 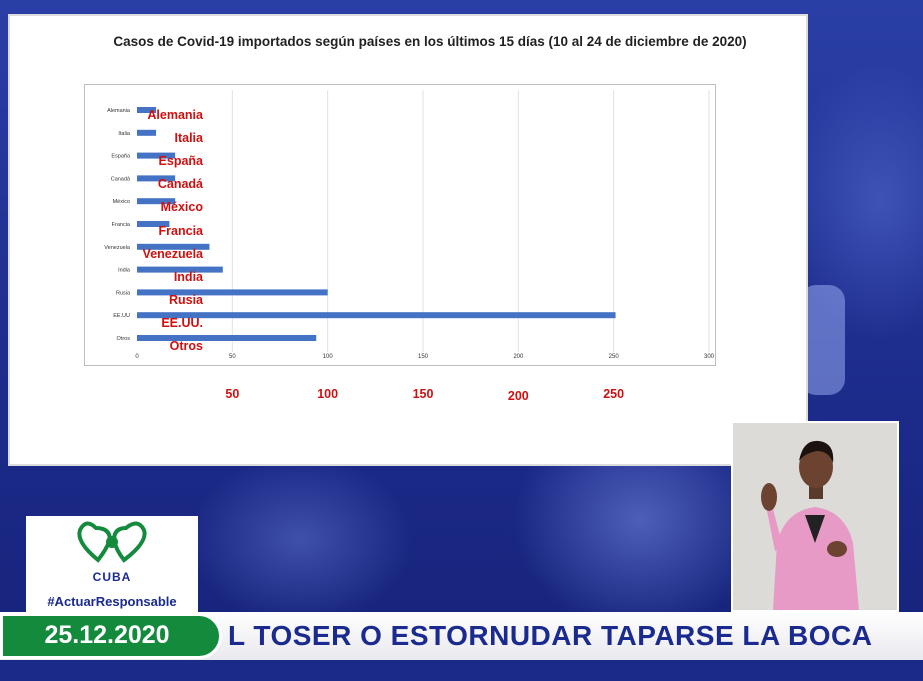 What do you see at coordinates (121, 202) in the screenshot?
I see `y-tick-label: México` at bounding box center [121, 202].